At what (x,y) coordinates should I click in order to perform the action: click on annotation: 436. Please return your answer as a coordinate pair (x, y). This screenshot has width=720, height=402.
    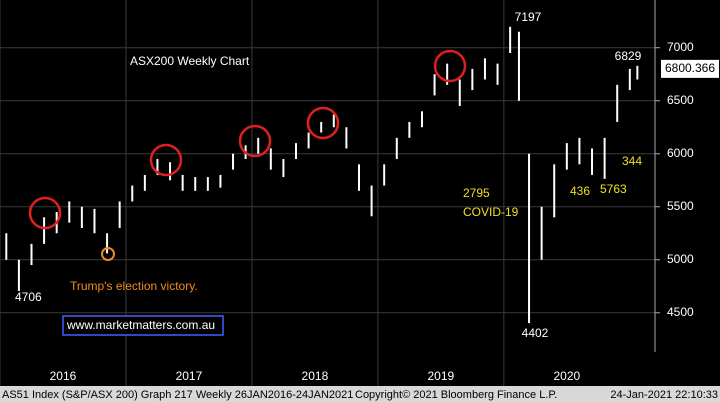
    Looking at the image, I should click on (580, 191).